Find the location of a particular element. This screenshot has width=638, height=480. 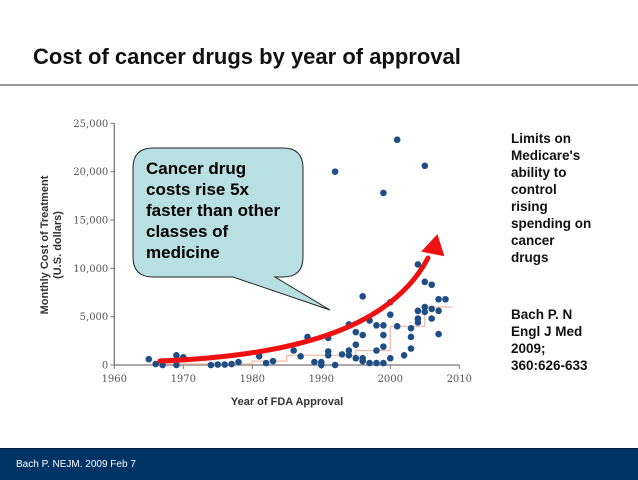

y-axis-sublabel: (U.S. dollars) is located at coordinates (58, 245).